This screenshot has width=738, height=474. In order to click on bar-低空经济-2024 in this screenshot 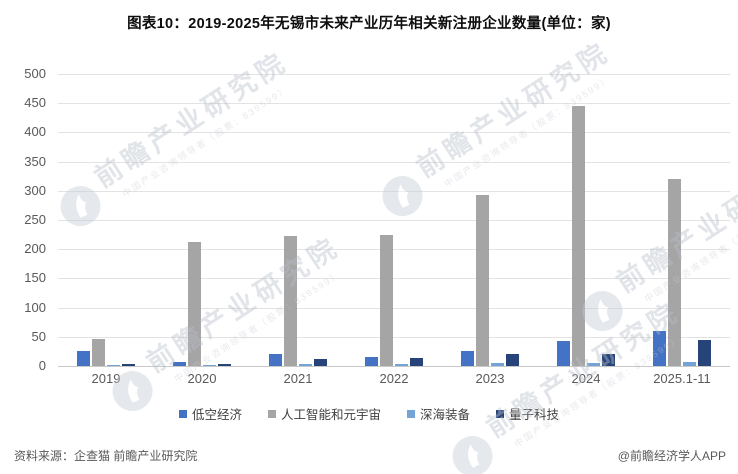, I will do `click(563, 353)`.